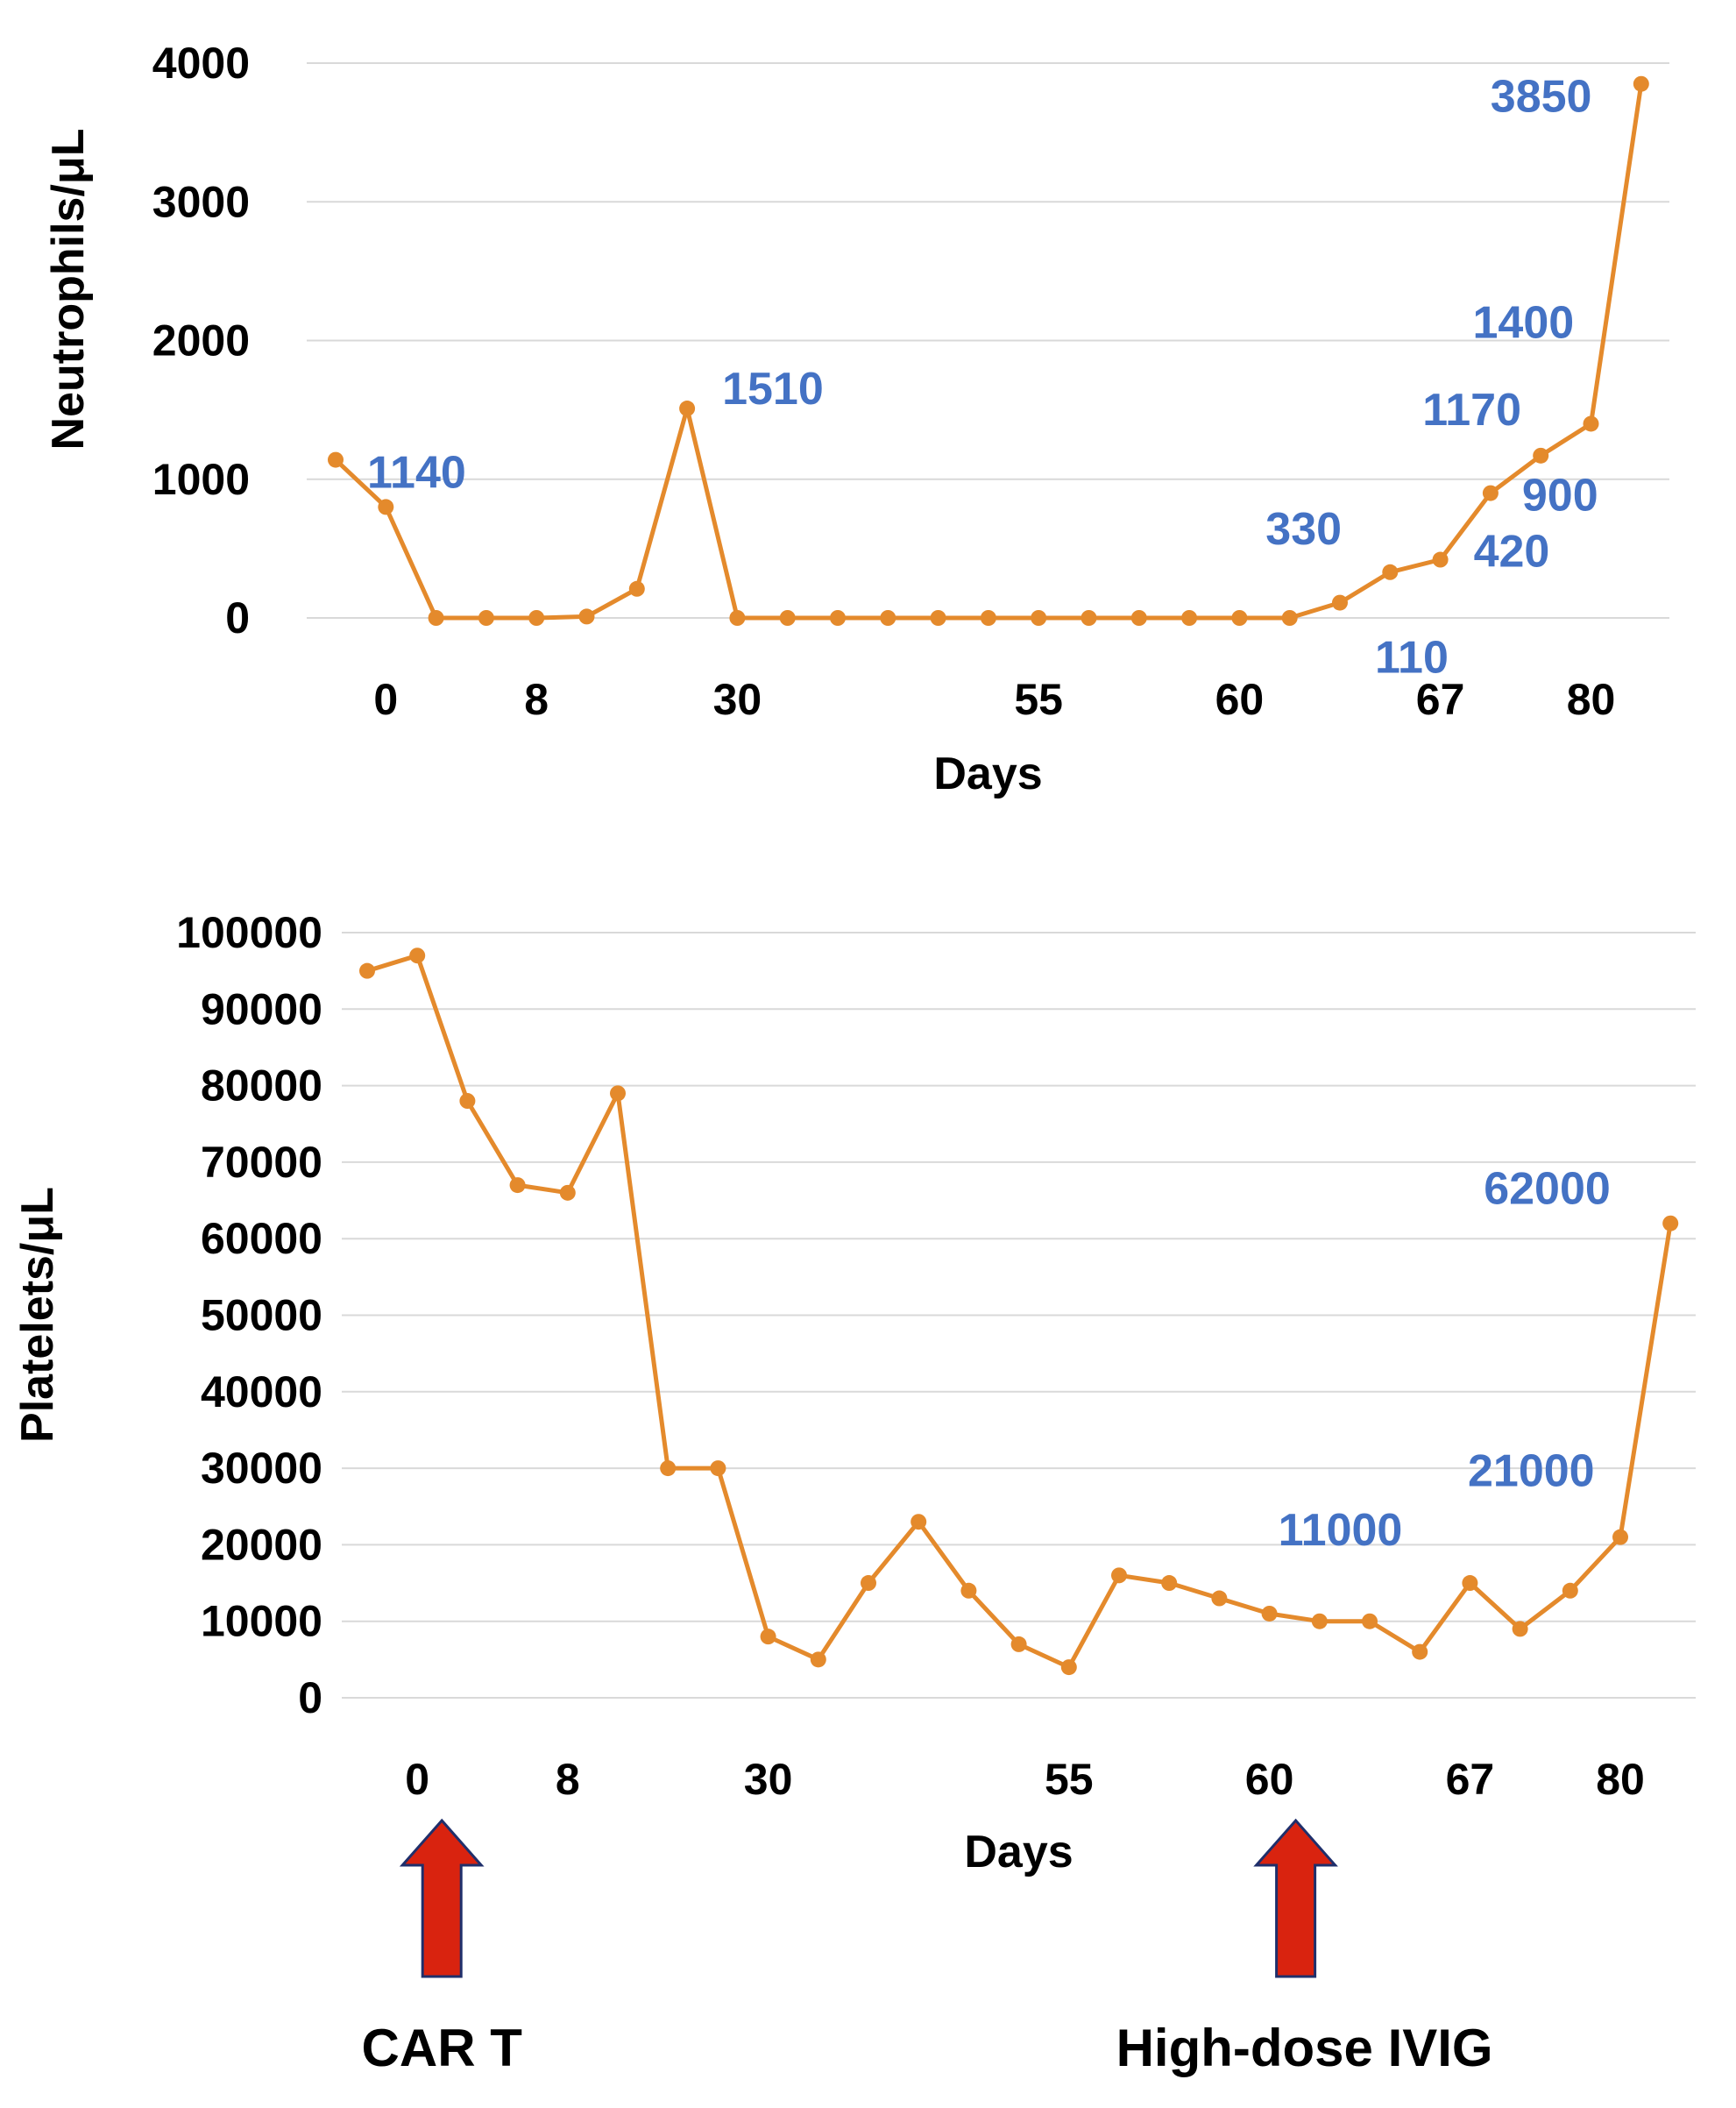 Image resolution: width=1736 pixels, height=2108 pixels. What do you see at coordinates (201, 341) in the screenshot?
I see `y-tick-label: 2000` at bounding box center [201, 341].